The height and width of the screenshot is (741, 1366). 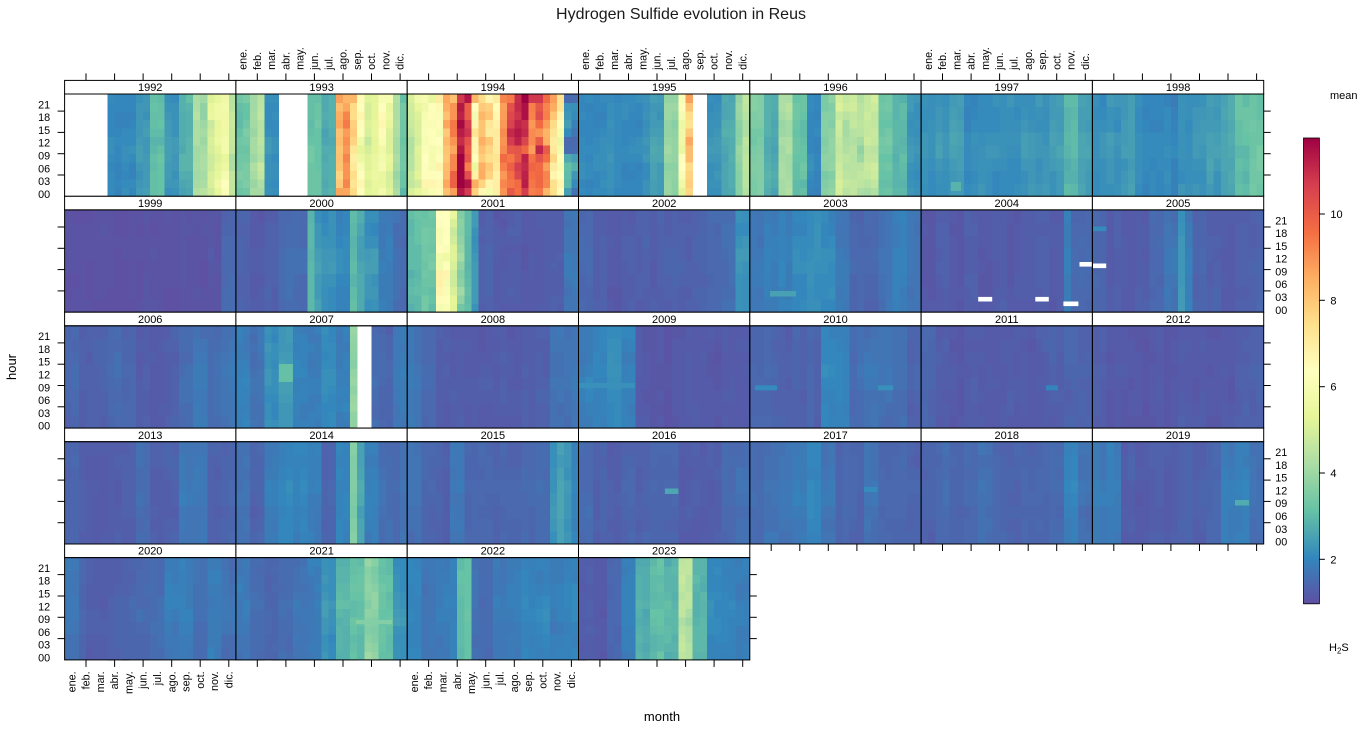 I want to click on svg-text: 2013, so click(x=150, y=436).